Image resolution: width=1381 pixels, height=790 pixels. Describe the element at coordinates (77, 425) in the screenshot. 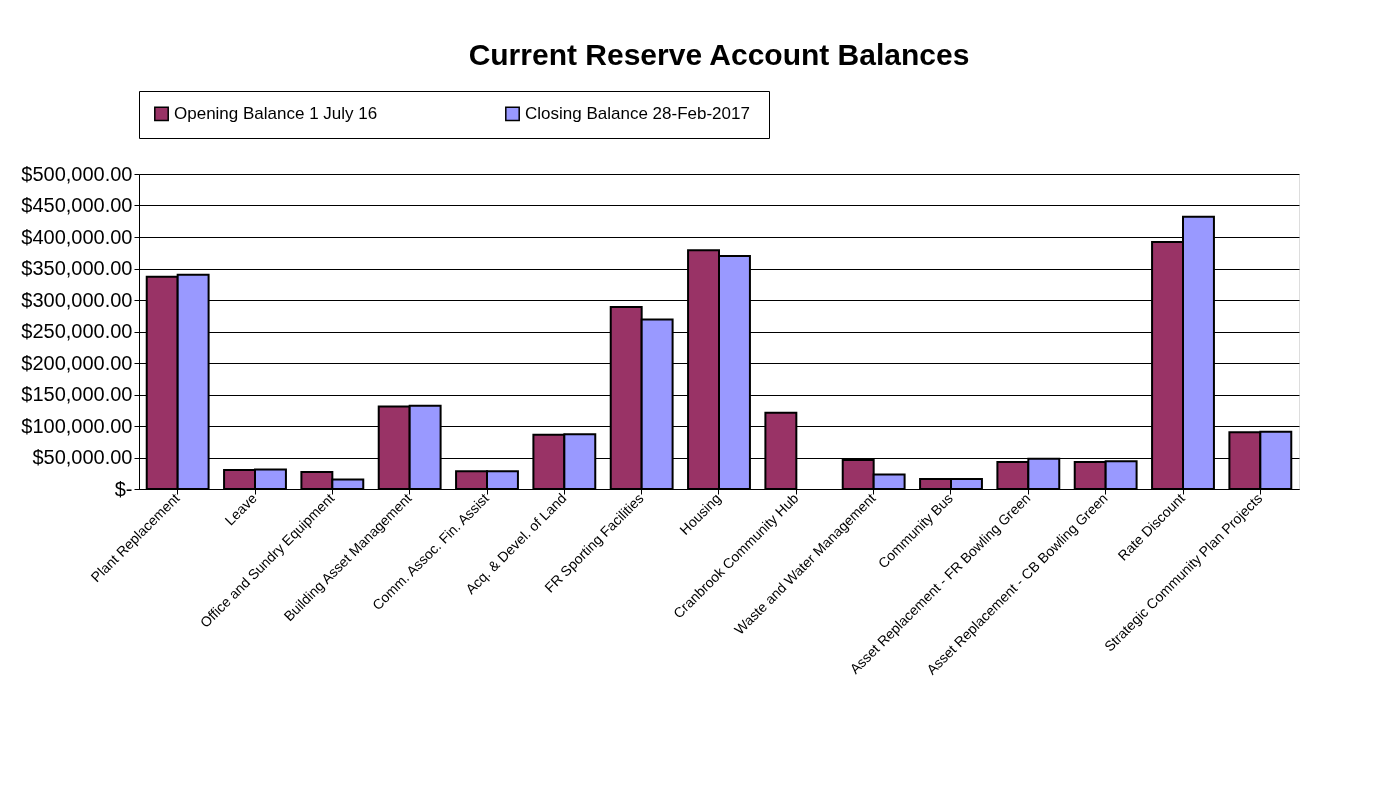

I see `y-tick-label: $100,000.00` at that location.